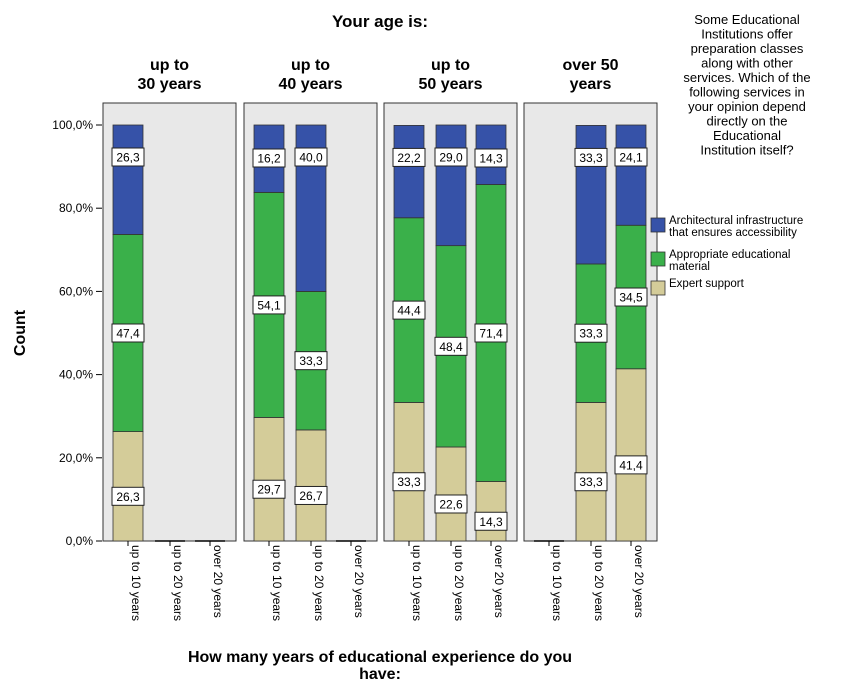 The height and width of the screenshot is (680, 857). Describe the element at coordinates (76, 291) in the screenshot. I see `y-tick-label: 60,0%` at that location.